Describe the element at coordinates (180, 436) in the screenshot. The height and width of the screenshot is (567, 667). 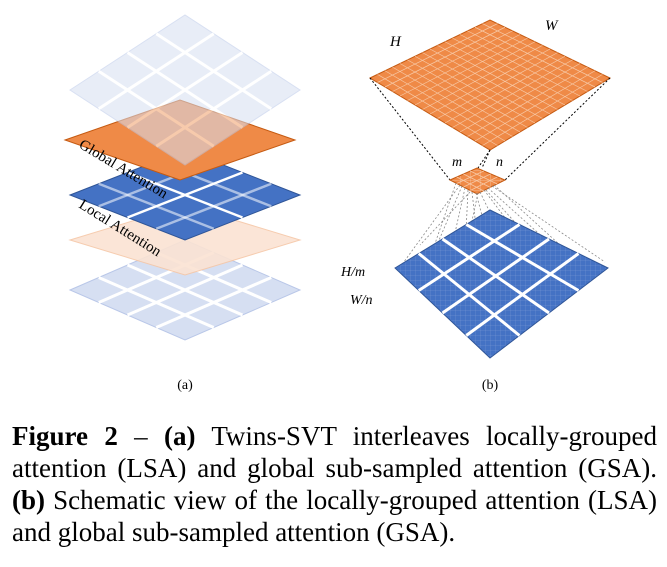
I see `caption-part-a-marker: (a)` at that location.